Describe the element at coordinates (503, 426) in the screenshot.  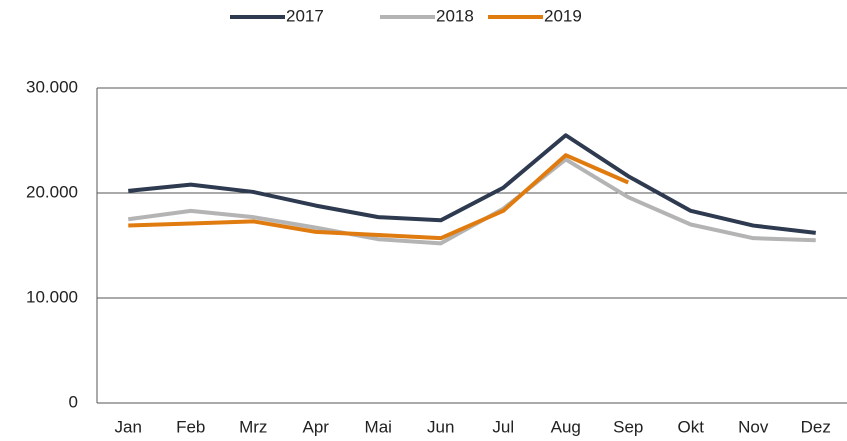
I see `x-tick-label: Jul` at that location.